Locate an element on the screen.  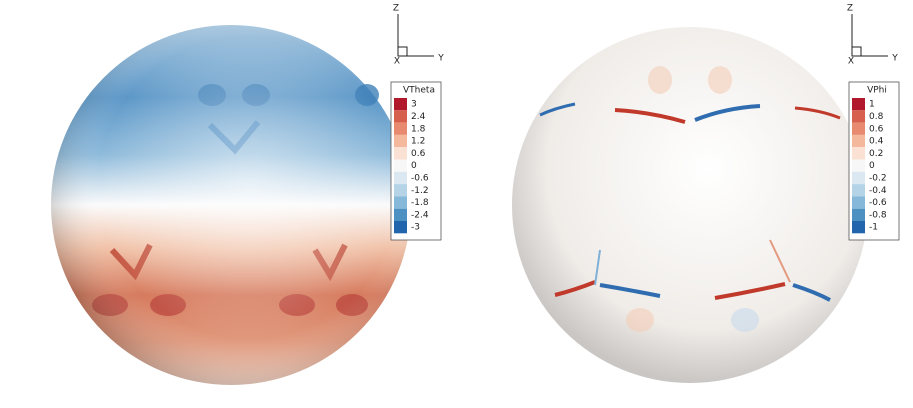
legend-level: -1.2 is located at coordinates (420, 191).